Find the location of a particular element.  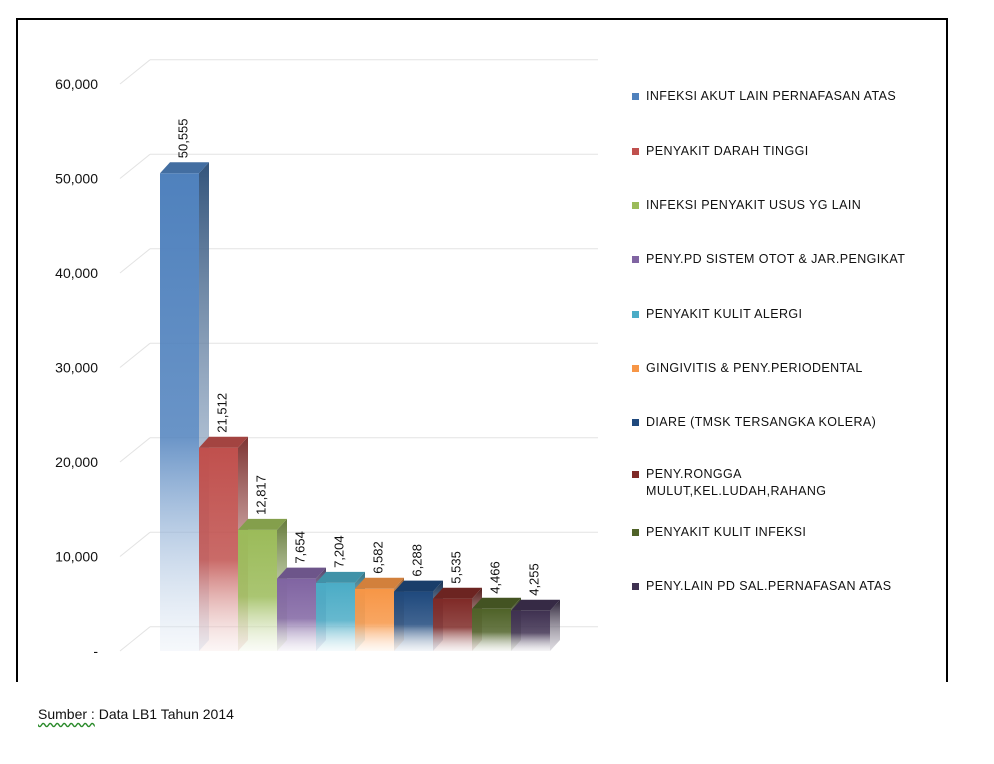

legend-label: PENY.RONGGA MULUT,KEL.LUDAH,RAHANG is located at coordinates (736, 482).